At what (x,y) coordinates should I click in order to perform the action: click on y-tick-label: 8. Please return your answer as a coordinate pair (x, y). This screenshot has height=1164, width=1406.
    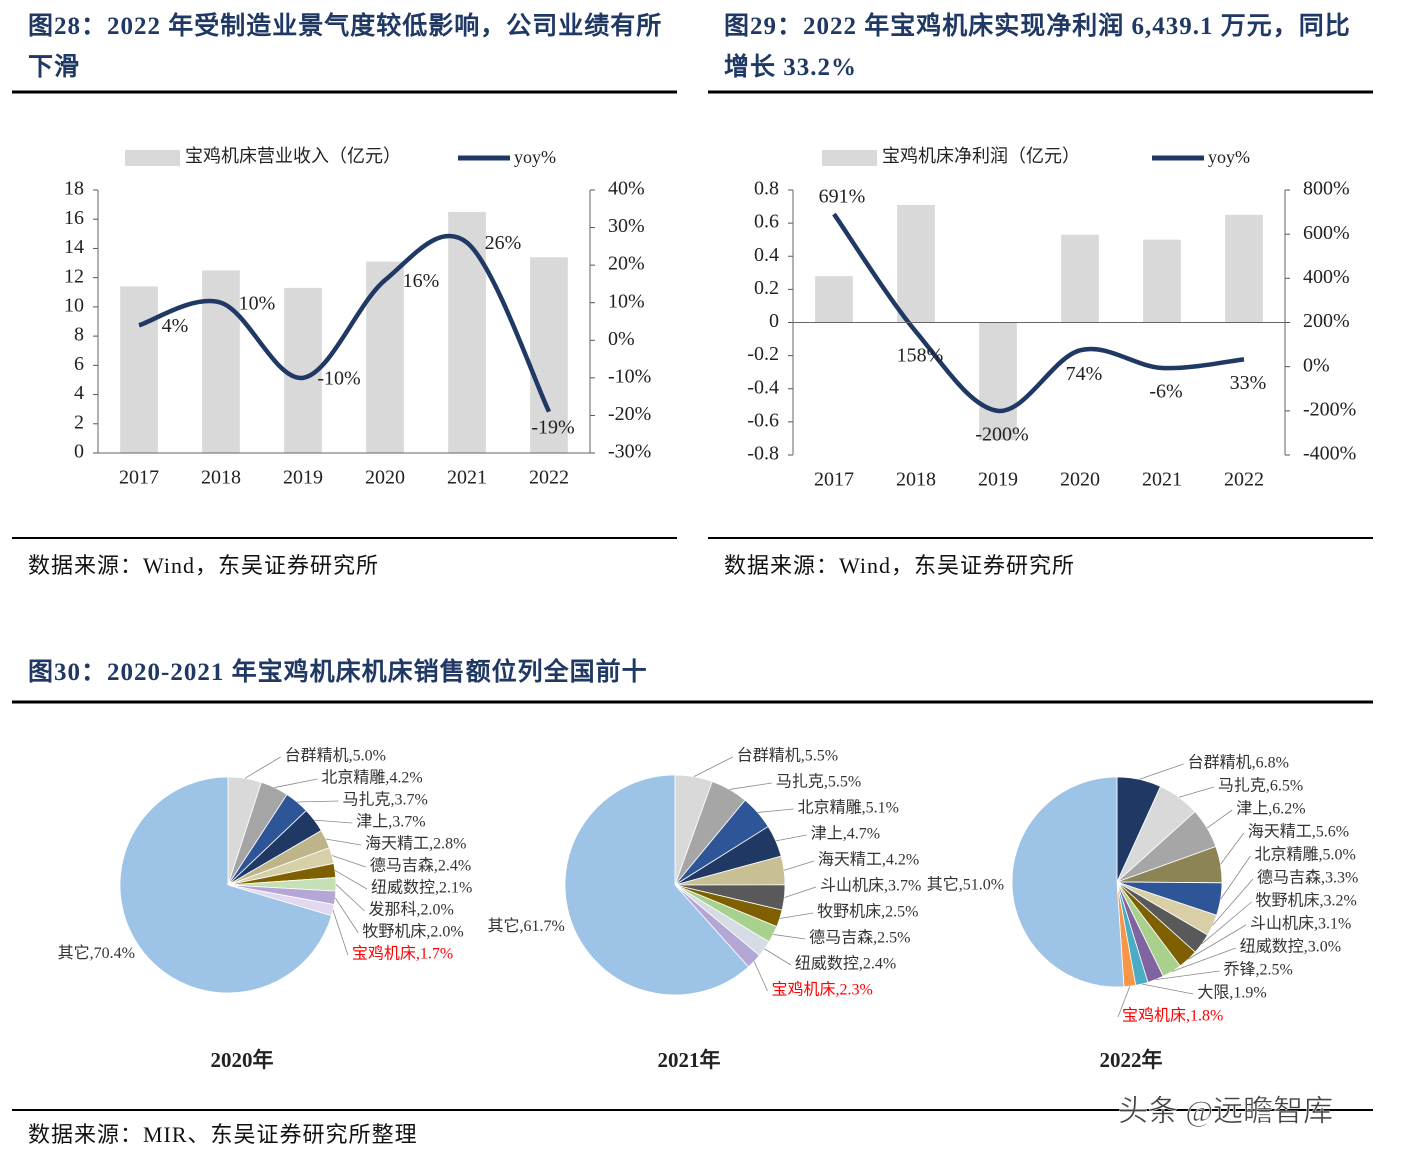
    Looking at the image, I should click on (79, 335).